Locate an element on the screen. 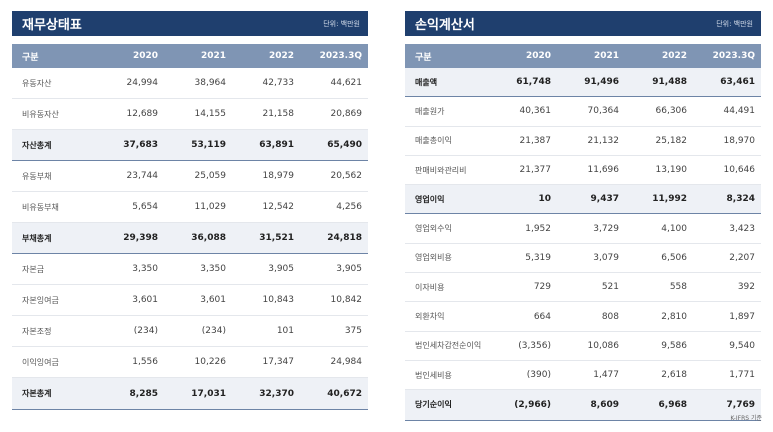  table-row: 영업외비용 5,319 3,079 6,506 2,207 is located at coordinates (583, 259).